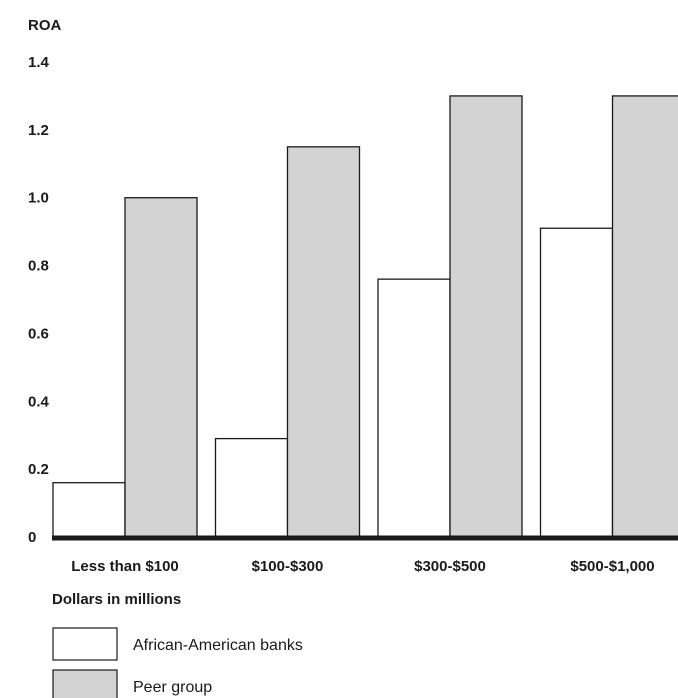 This screenshot has width=678, height=698. Describe the element at coordinates (39, 401) in the screenshot. I see `y-tick-label: 0.4` at that location.